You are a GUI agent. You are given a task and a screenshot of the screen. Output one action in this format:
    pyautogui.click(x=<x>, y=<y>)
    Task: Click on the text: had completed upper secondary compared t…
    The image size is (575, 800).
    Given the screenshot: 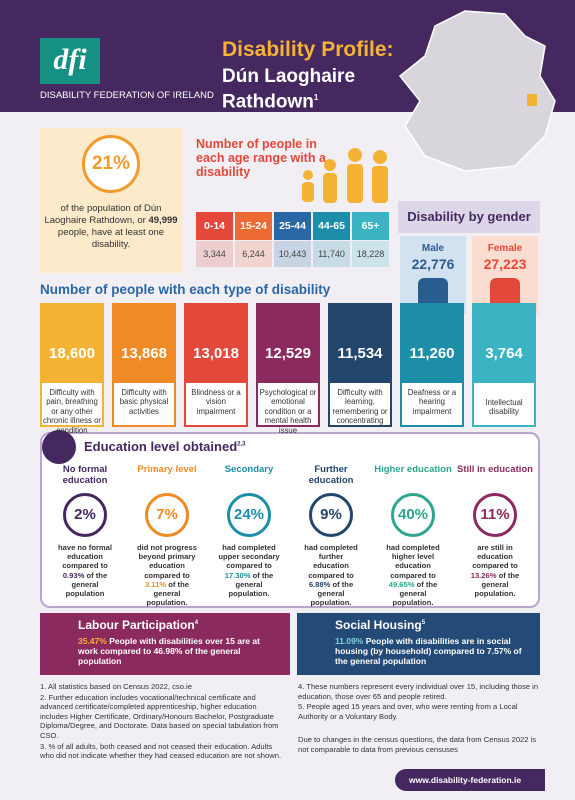 What is the action you would take?
    pyautogui.click(x=249, y=557)
    